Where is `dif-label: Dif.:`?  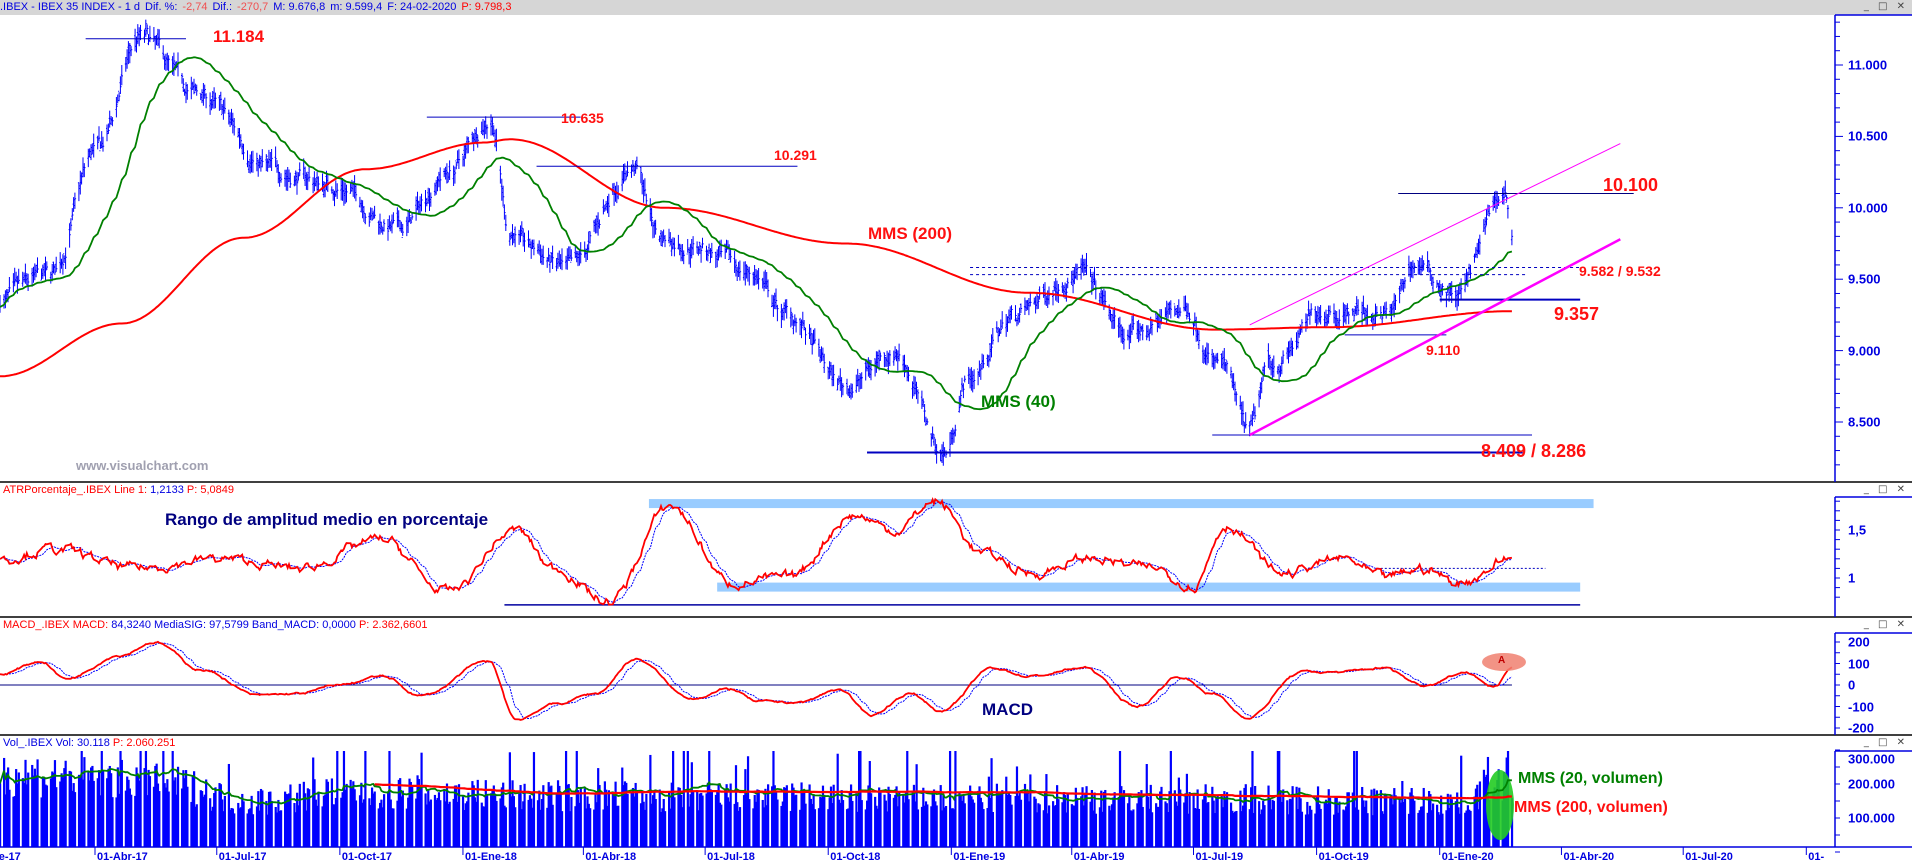
dif-label: Dif.: is located at coordinates (222, 7).